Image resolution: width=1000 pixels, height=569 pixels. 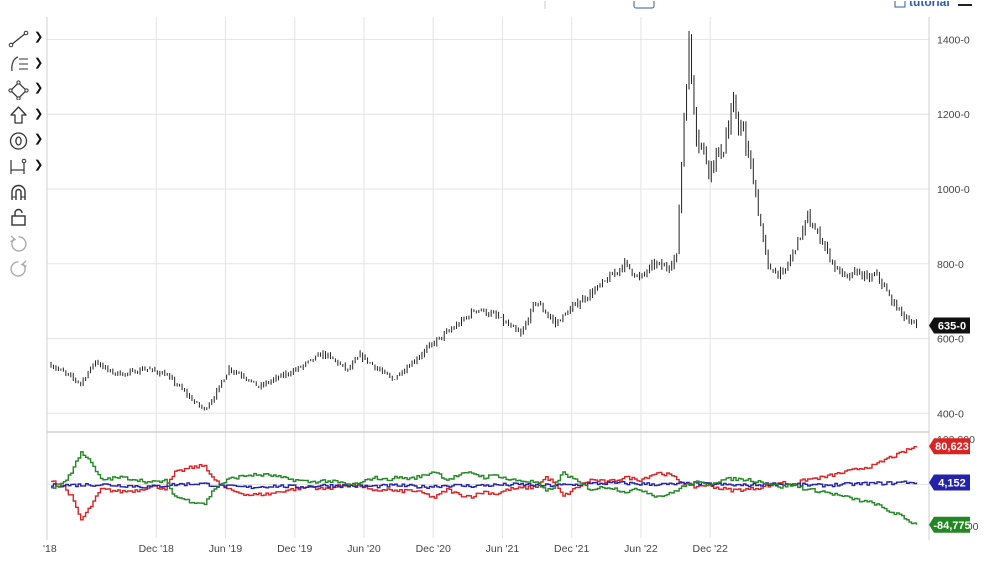 I want to click on time-tick-label: Dec '20, so click(x=433, y=549).